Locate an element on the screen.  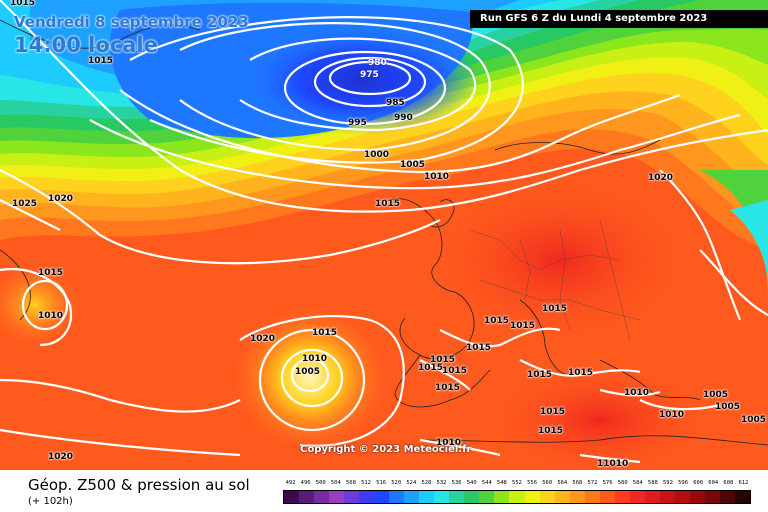
scale-label: 576 is located at coordinates (607, 483).